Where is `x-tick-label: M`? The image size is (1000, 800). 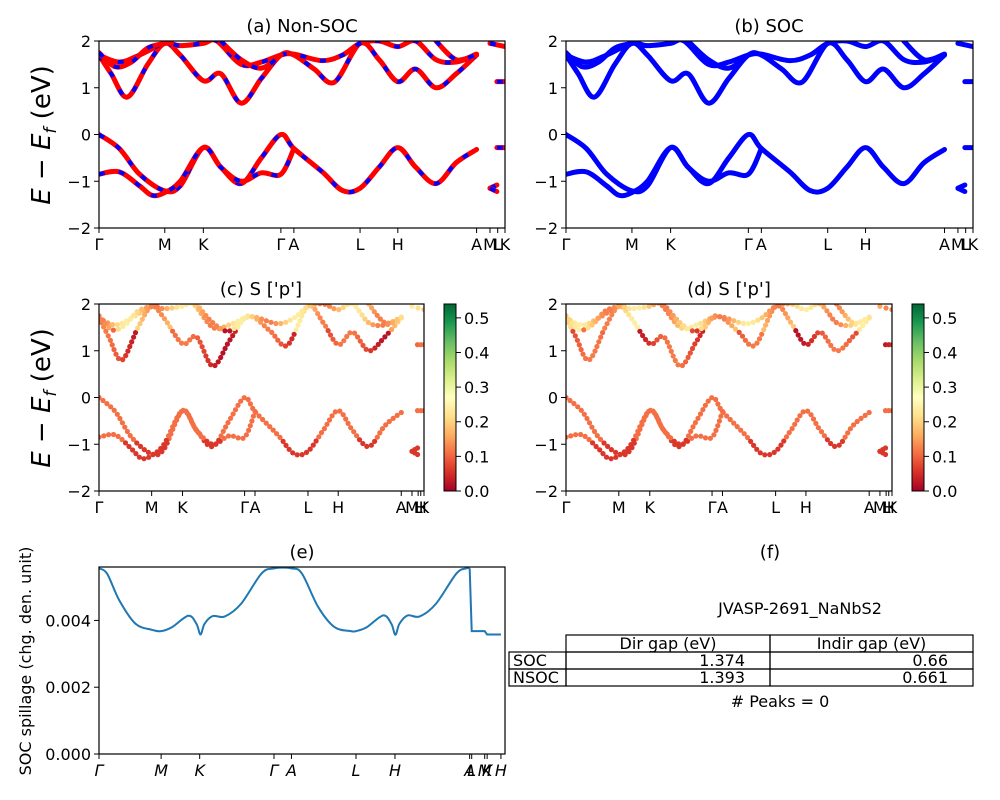 x-tick-label: M is located at coordinates (152, 507).